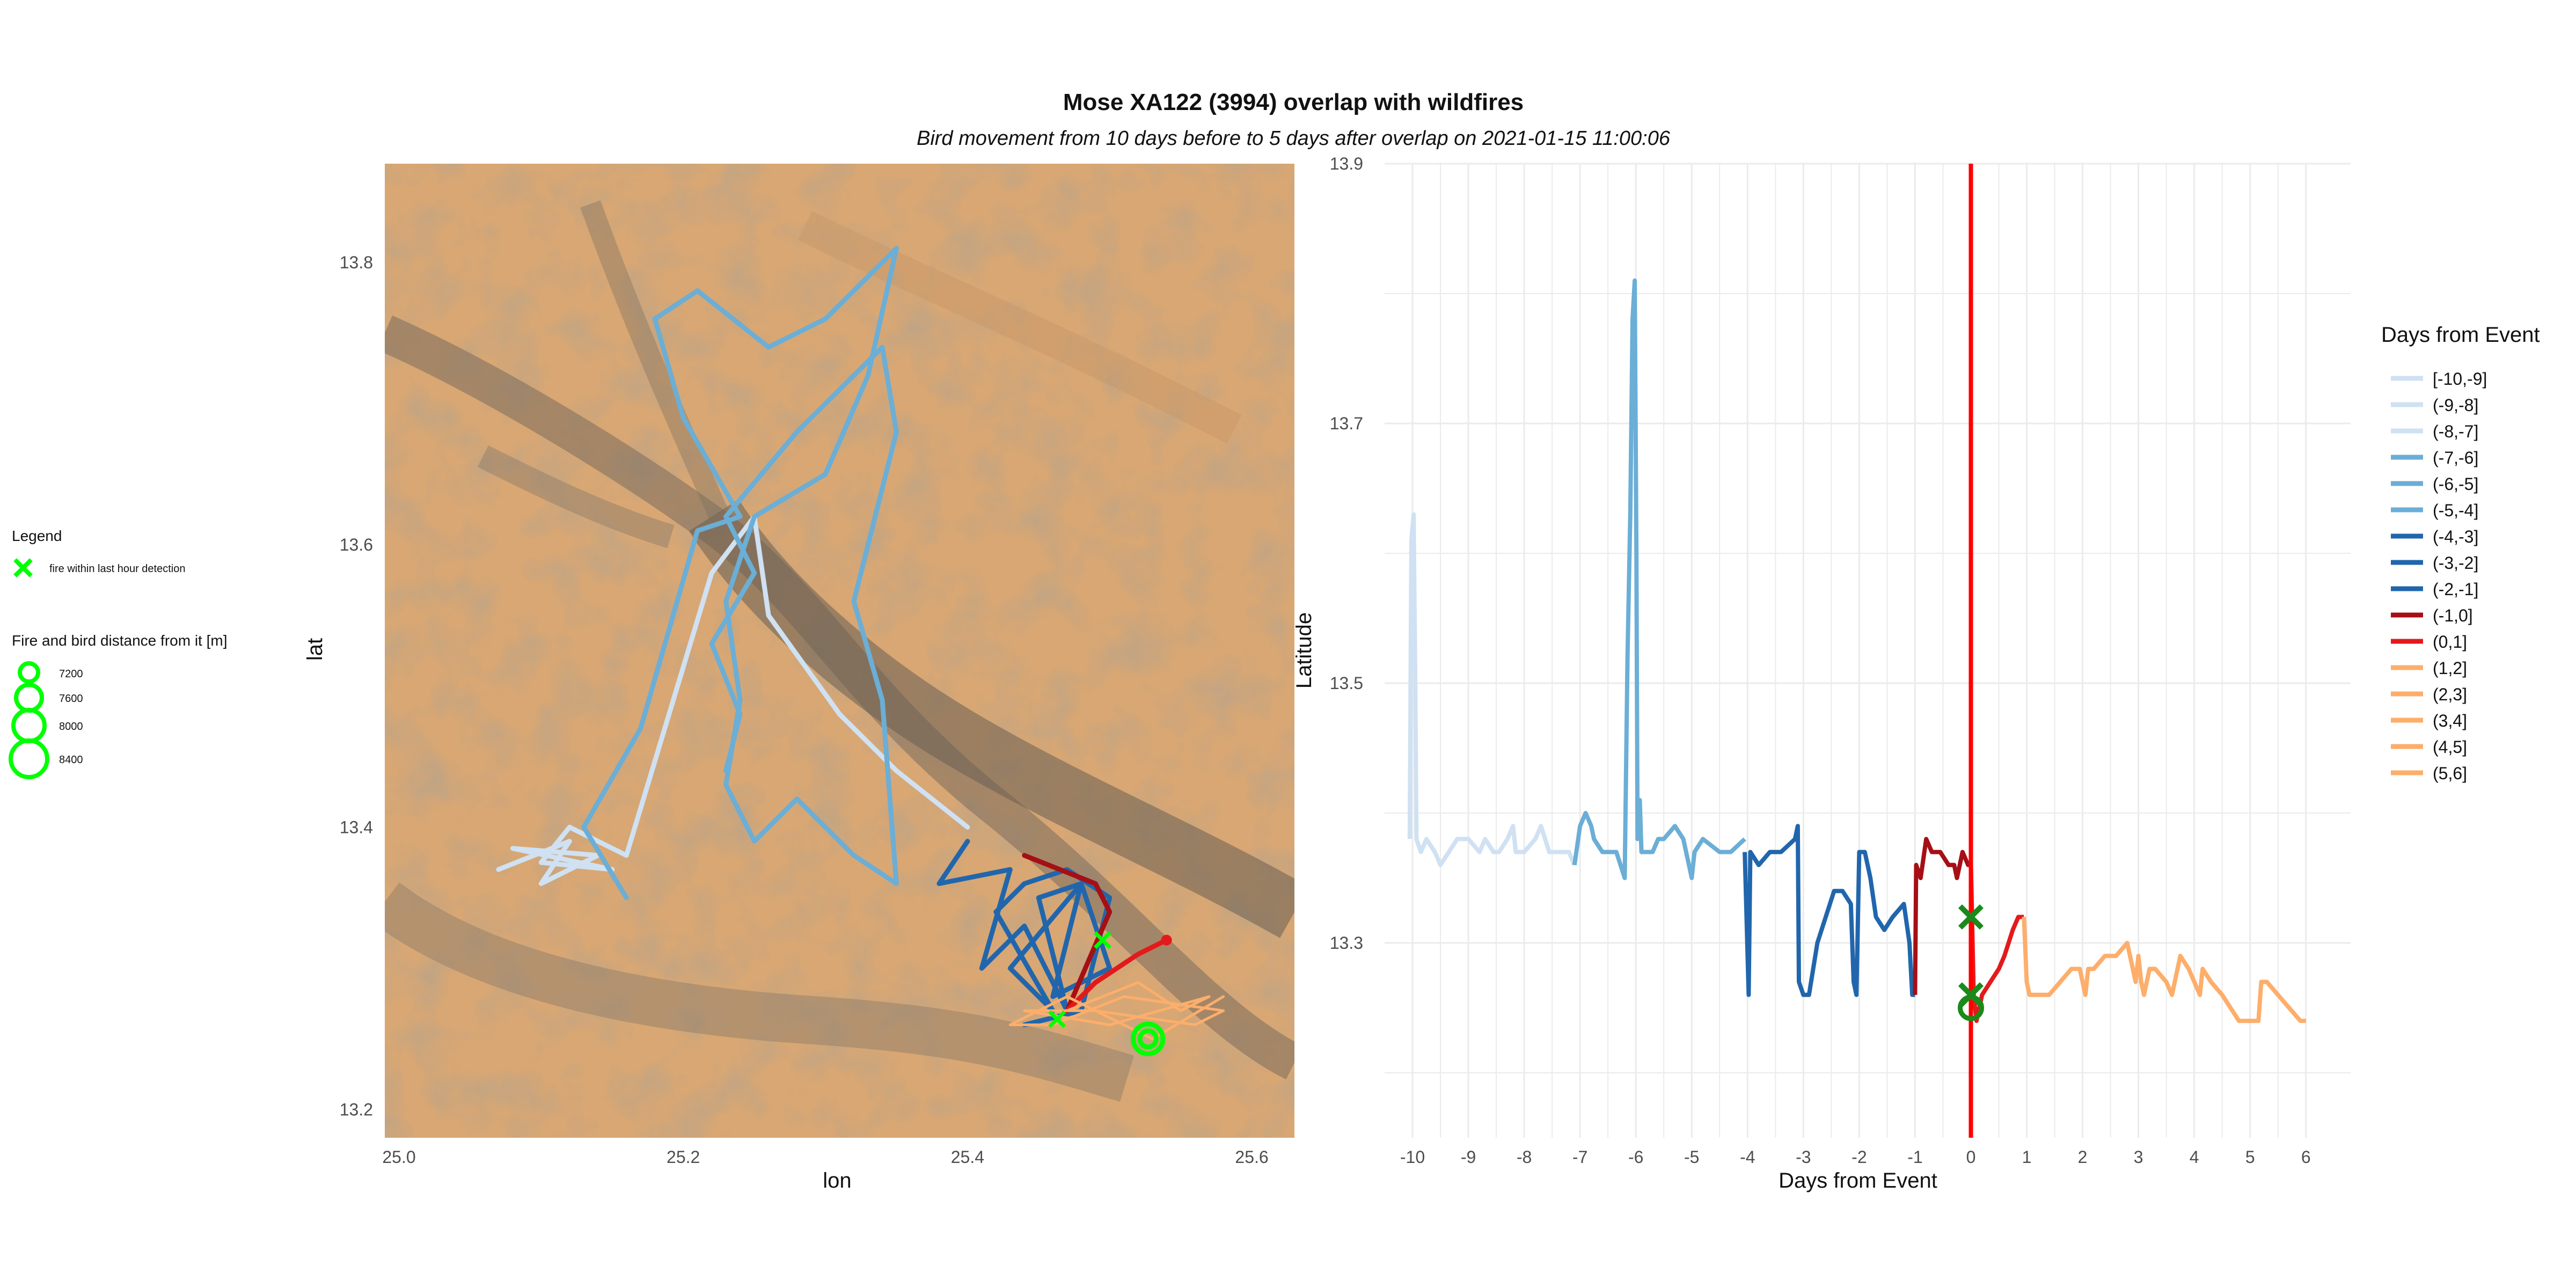 The height and width of the screenshot is (1288, 2576). What do you see at coordinates (2455, 484) in the screenshot?
I see `days-legend-label: (-6,-5]` at bounding box center [2455, 484].